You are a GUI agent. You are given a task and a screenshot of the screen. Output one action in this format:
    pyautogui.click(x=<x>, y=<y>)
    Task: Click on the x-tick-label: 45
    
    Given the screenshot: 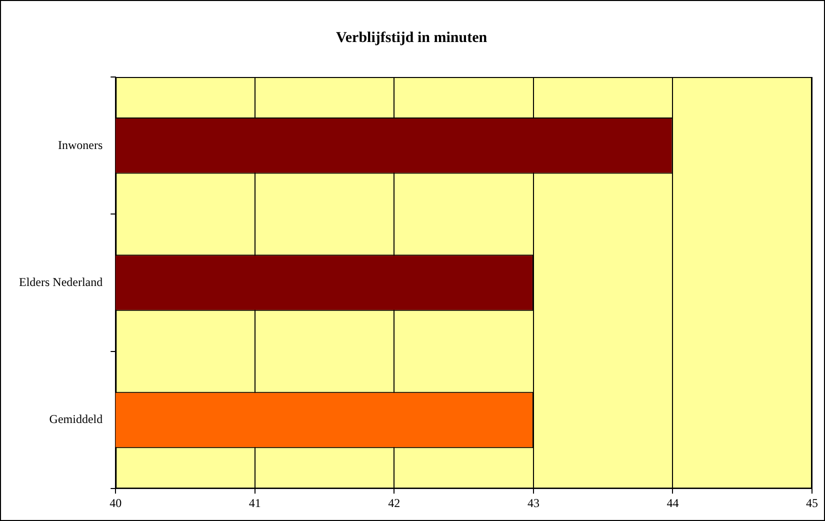 What is the action you would take?
    pyautogui.click(x=812, y=503)
    